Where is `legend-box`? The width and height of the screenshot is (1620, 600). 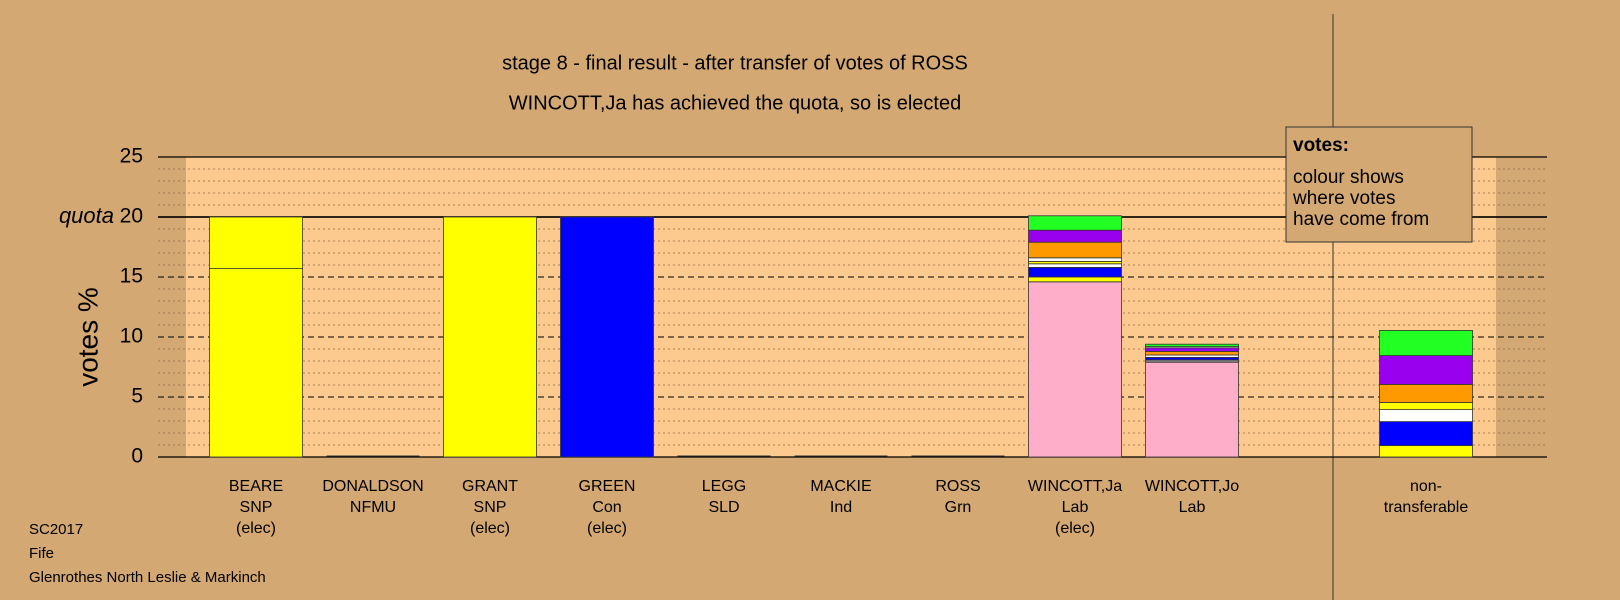 legend-box is located at coordinates (1379, 184).